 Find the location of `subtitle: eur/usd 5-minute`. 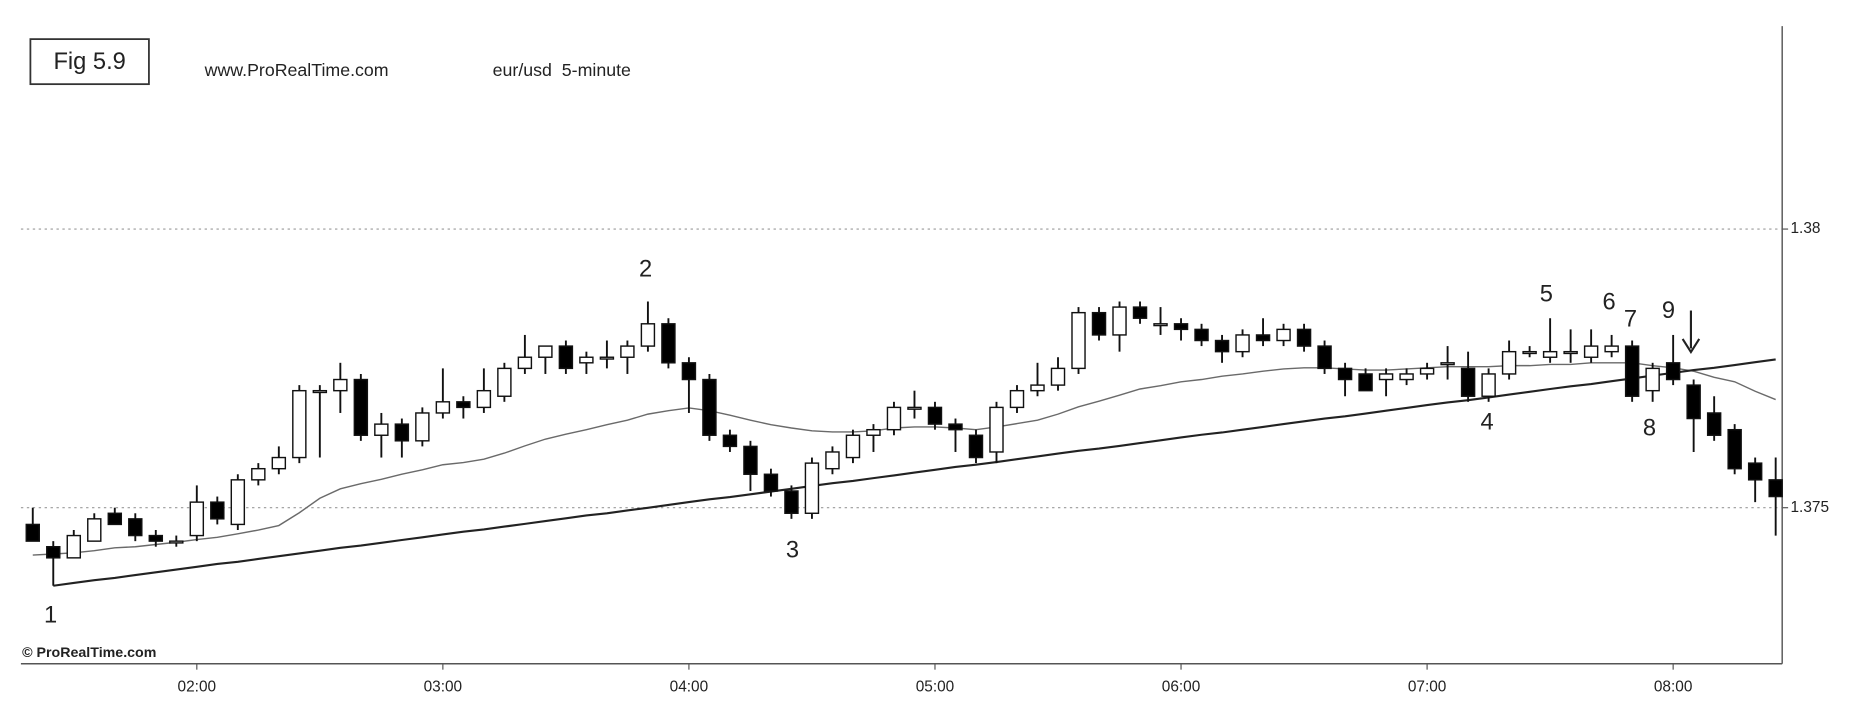

subtitle: eur/usd 5-minute is located at coordinates (562, 70).